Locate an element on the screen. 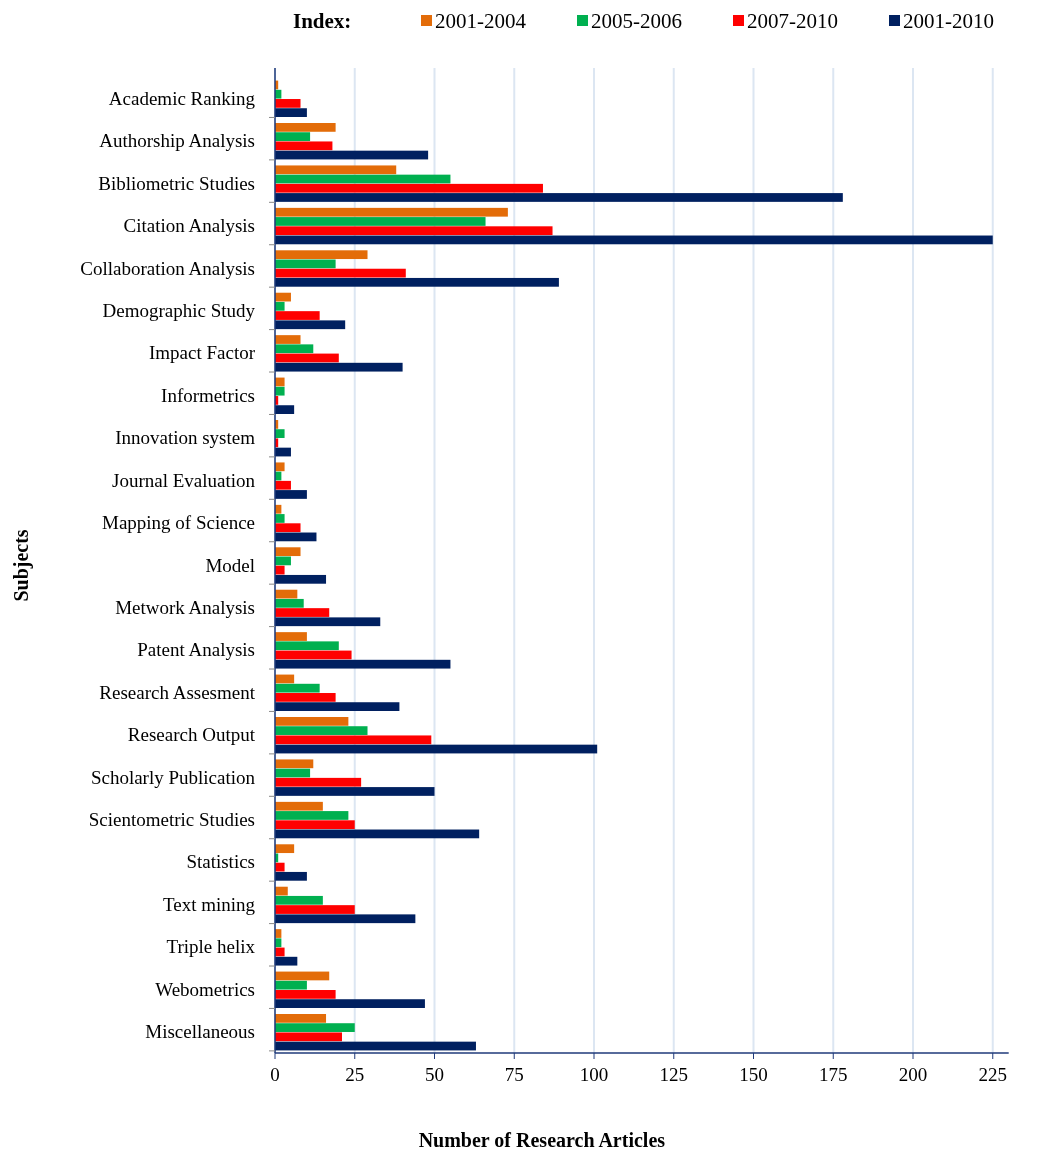 This screenshot has height=1154, width=1055. y-tick-label: Academic Ranking is located at coordinates (182, 98).